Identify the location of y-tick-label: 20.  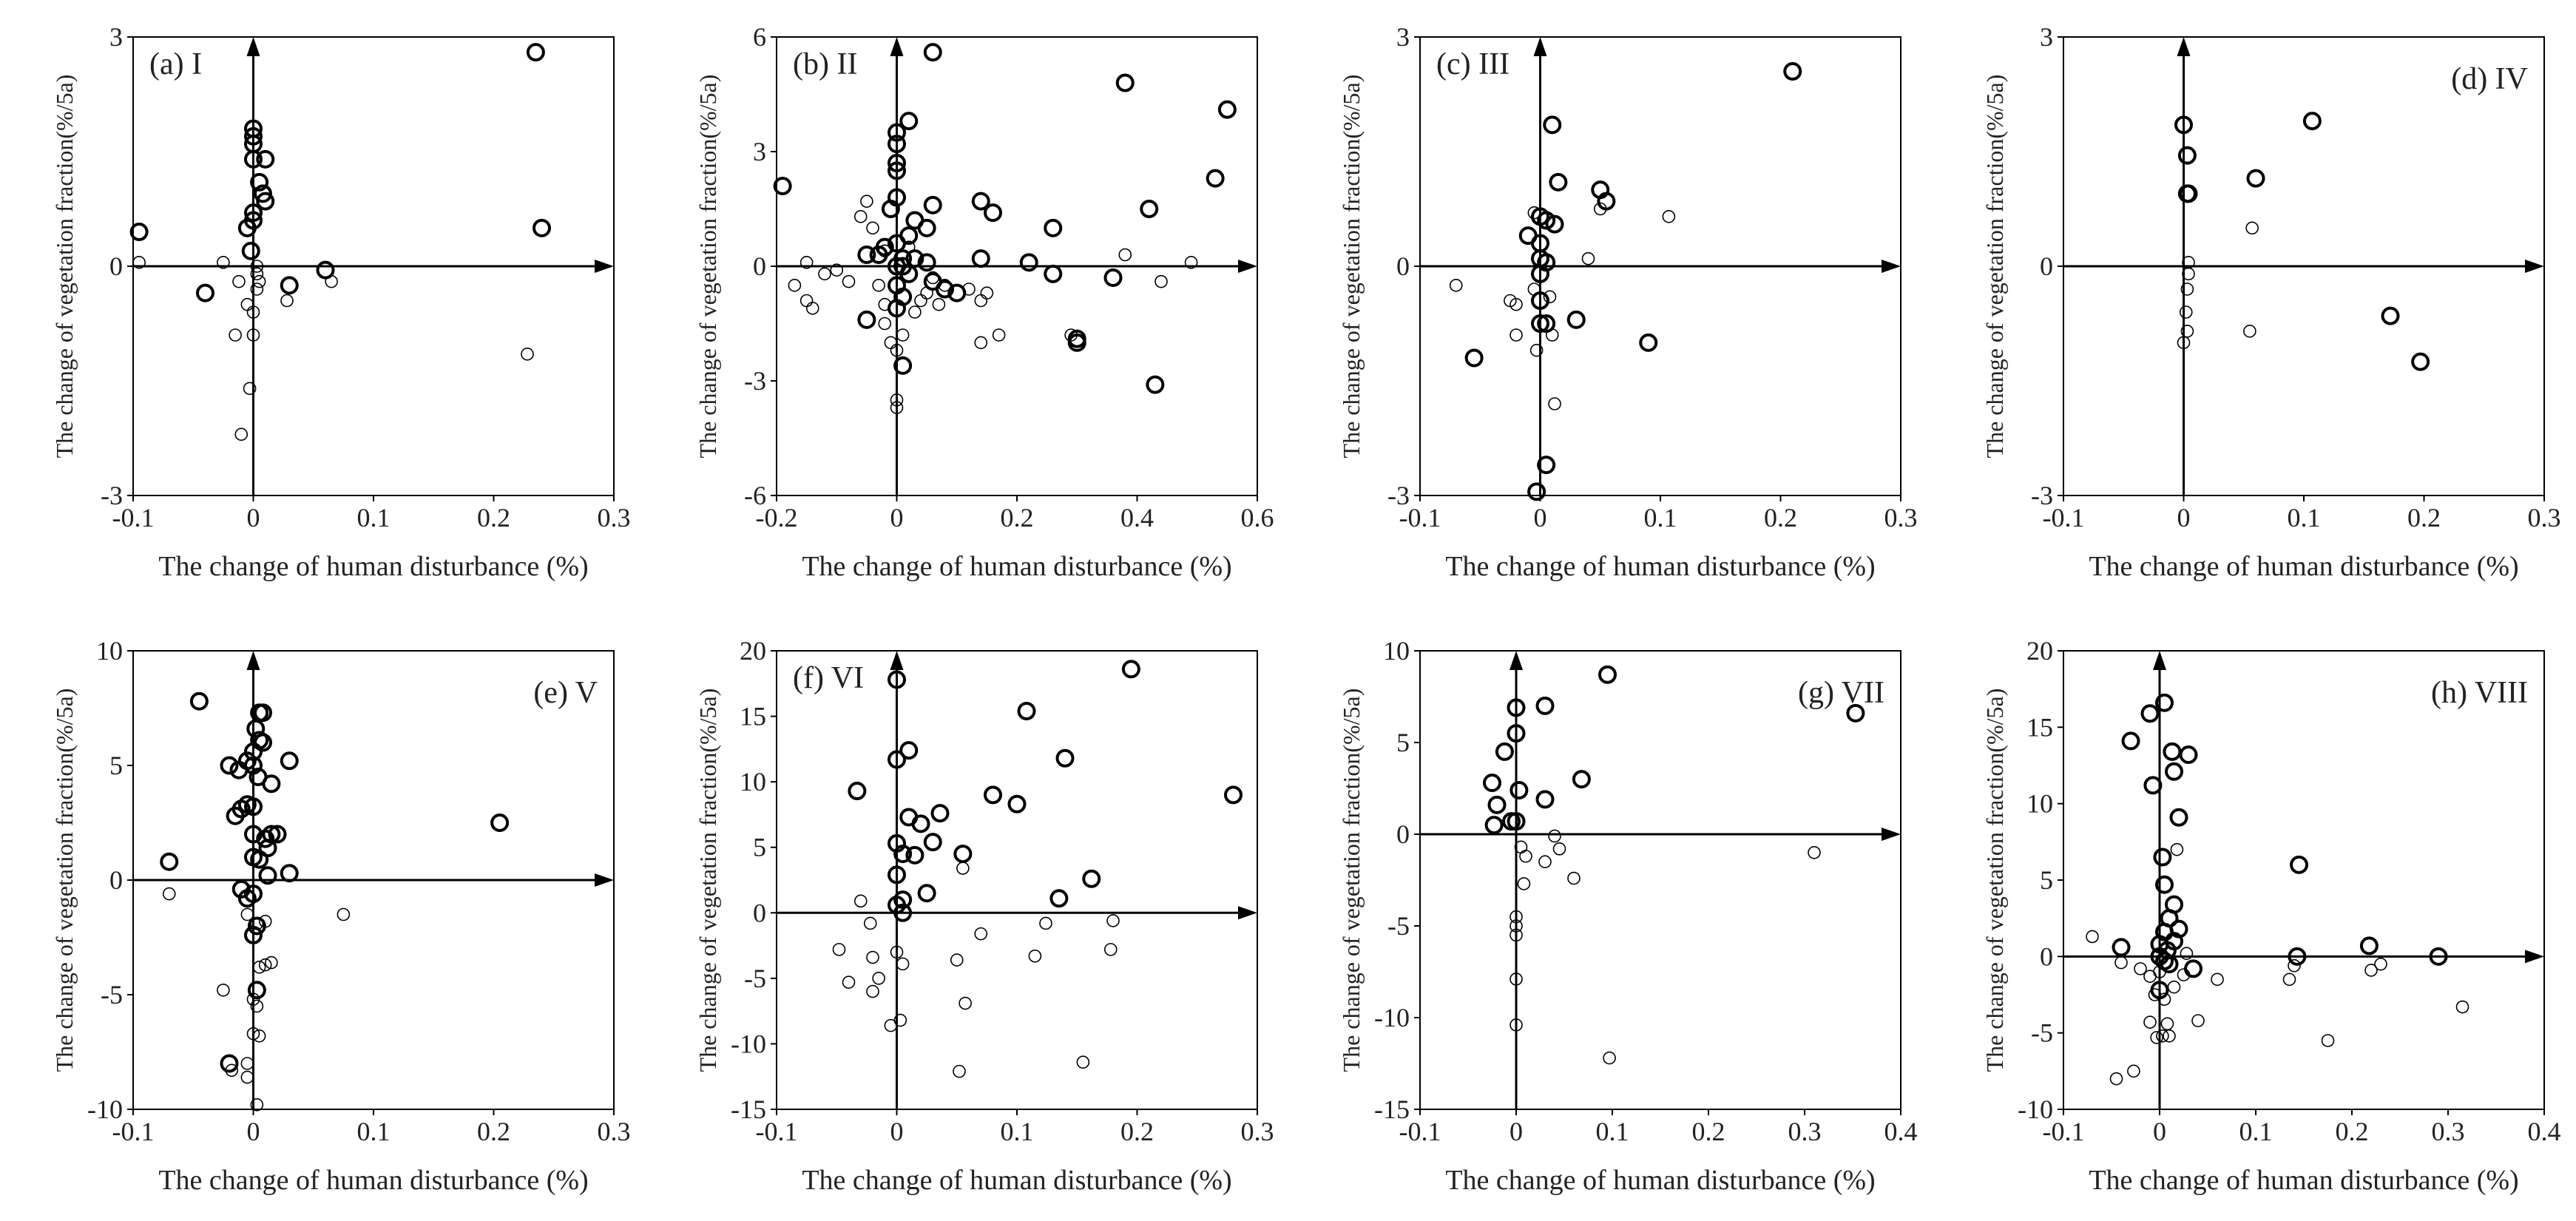
(753, 651).